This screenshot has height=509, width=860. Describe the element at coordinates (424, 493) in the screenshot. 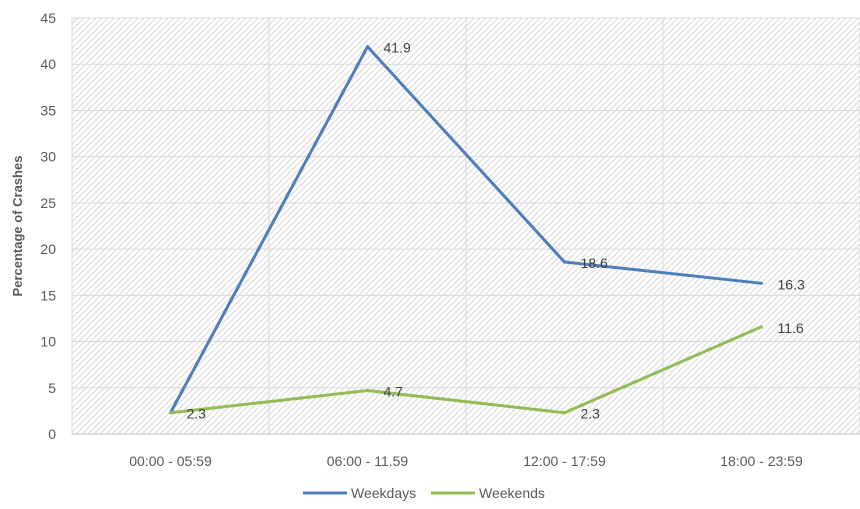

I see `legend: Weekdays Weekends` at that location.